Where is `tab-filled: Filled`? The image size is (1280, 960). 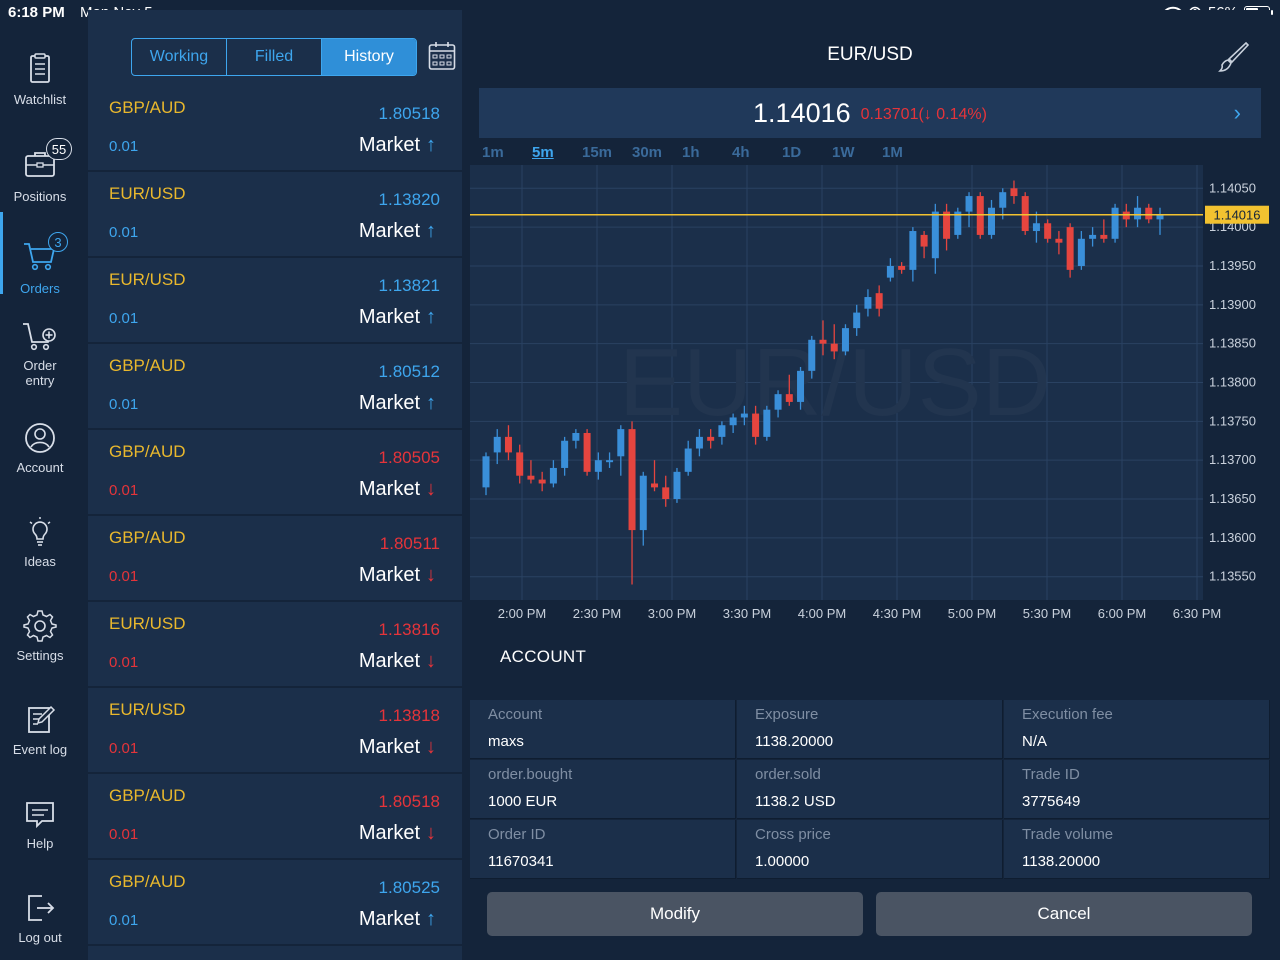 tab-filled: Filled is located at coordinates (274, 57).